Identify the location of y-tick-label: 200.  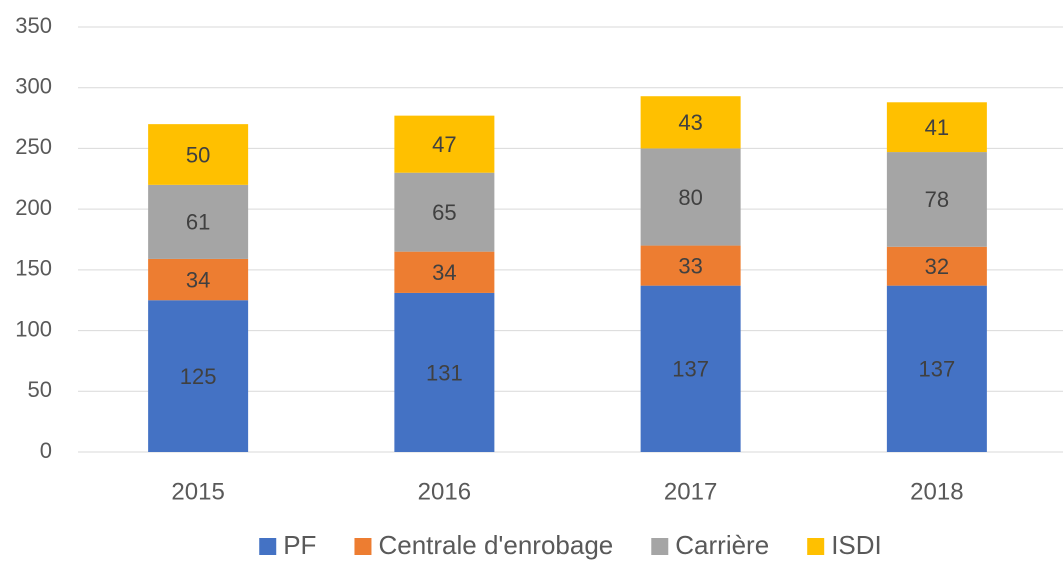
(33, 207).